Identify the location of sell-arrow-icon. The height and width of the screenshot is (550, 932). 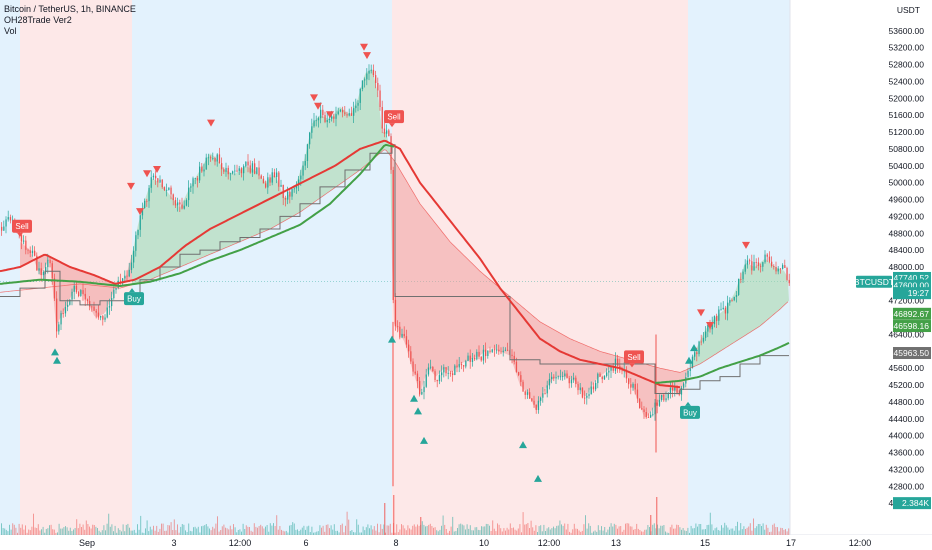
(710, 326).